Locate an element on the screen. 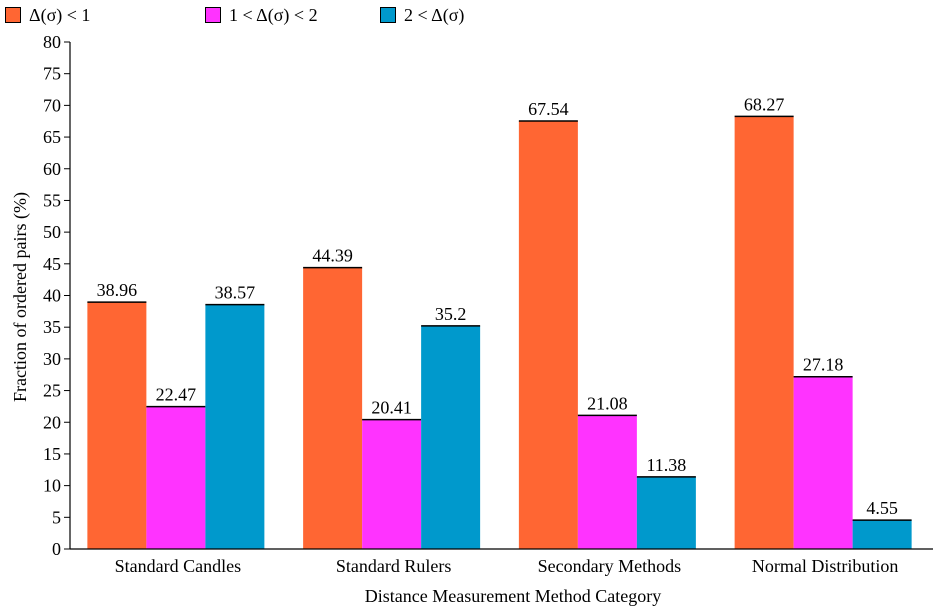 This screenshot has height=612, width=948. y-tick-label: 65 is located at coordinates (52, 137).